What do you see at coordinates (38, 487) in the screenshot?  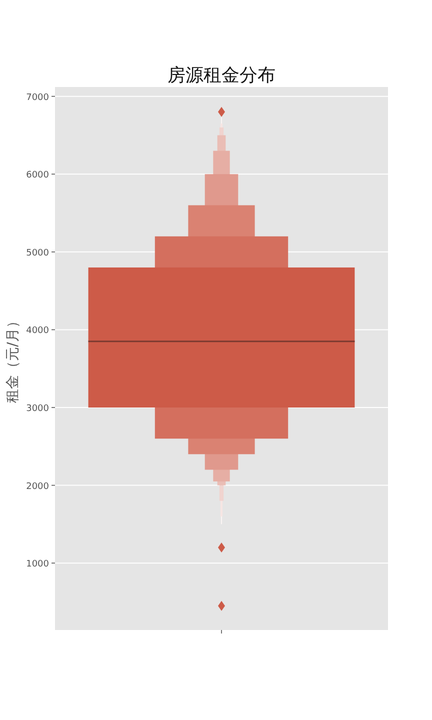 I see `y-tick-label: 2000` at bounding box center [38, 487].